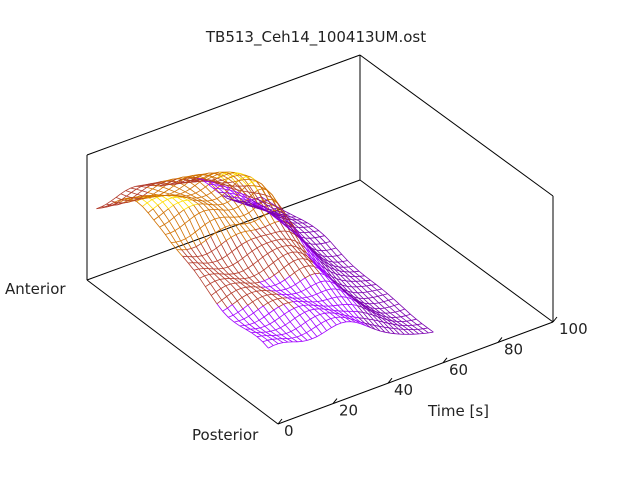 This screenshot has height=480, width=640. What do you see at coordinates (360, 295) in the screenshot?
I see `surface-segment-1945` at bounding box center [360, 295].